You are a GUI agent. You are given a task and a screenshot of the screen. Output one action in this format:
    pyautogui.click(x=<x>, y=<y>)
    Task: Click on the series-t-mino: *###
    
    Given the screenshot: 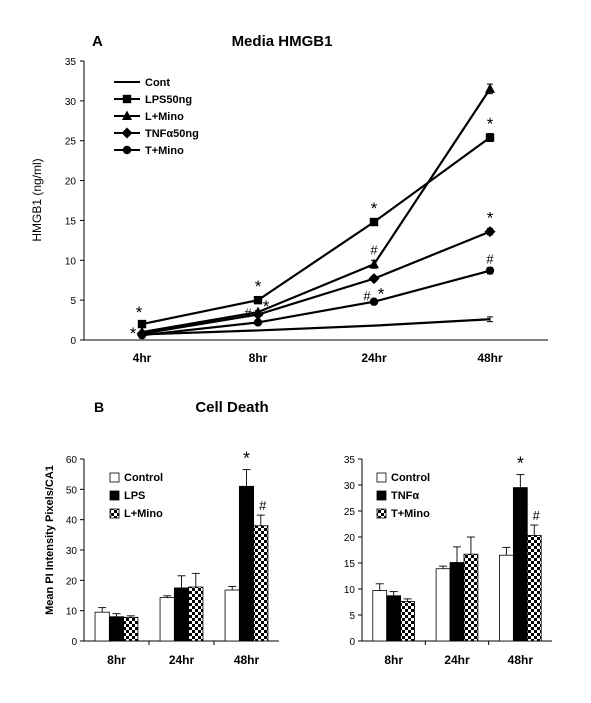 What is the action you would take?
    pyautogui.click(x=312, y=298)
    